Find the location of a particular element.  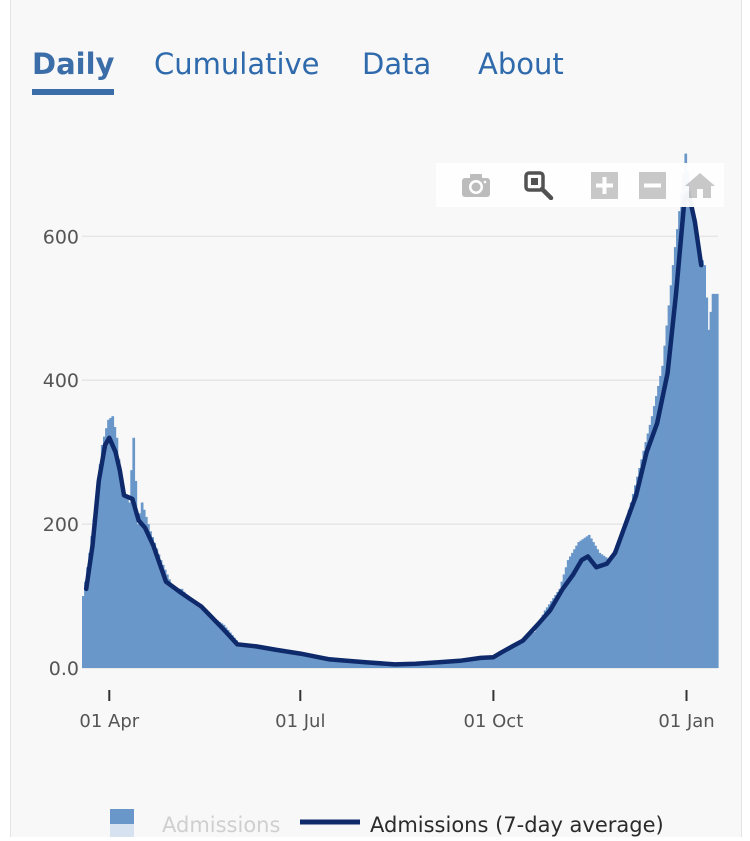

legend-admissions-swatch is located at coordinates (122, 816).